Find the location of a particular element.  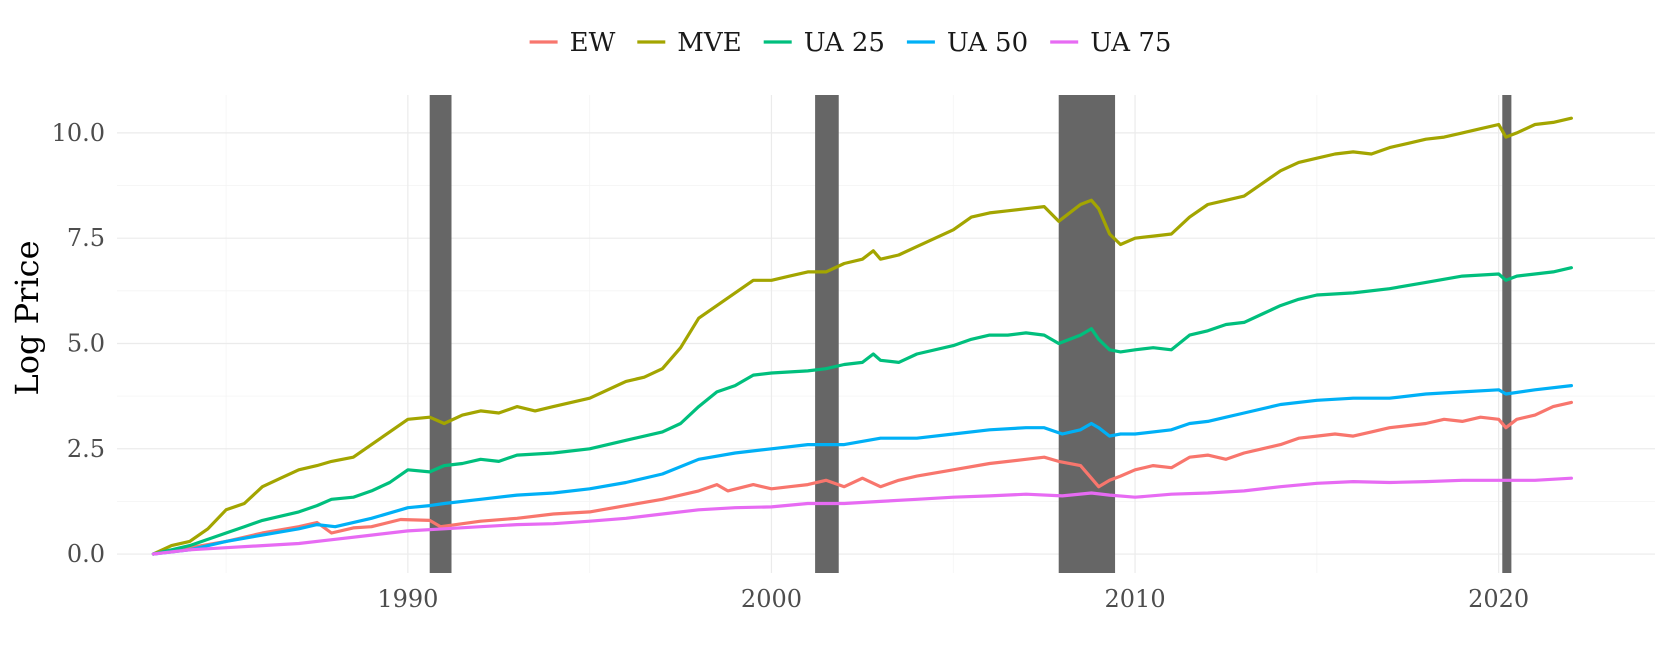

legend-item: UA 75 is located at coordinates (1110, 43).